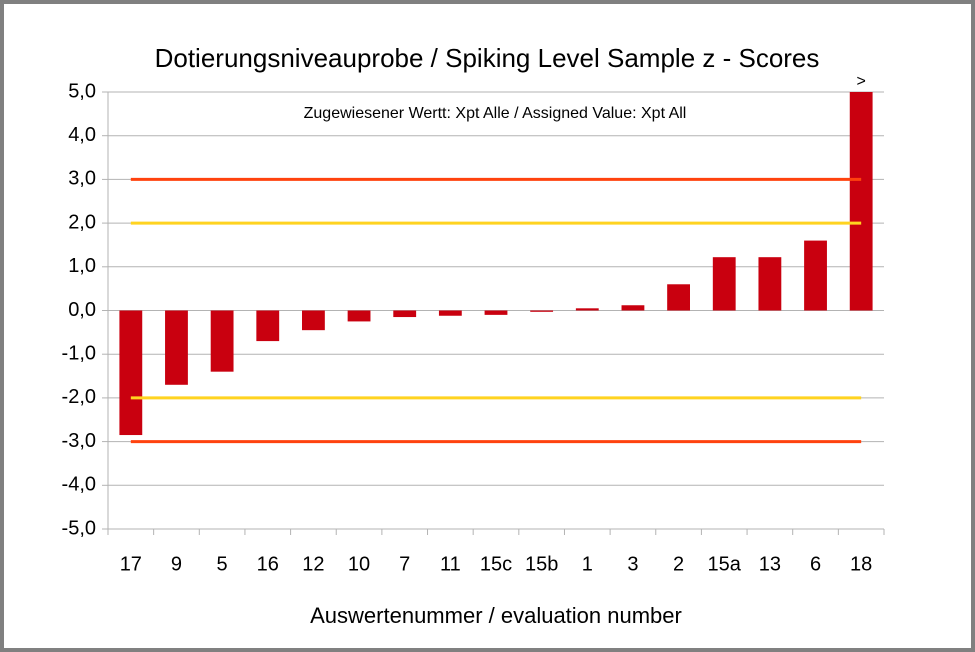 The width and height of the screenshot is (975, 652). I want to click on x-tick-label: 11, so click(450, 564).